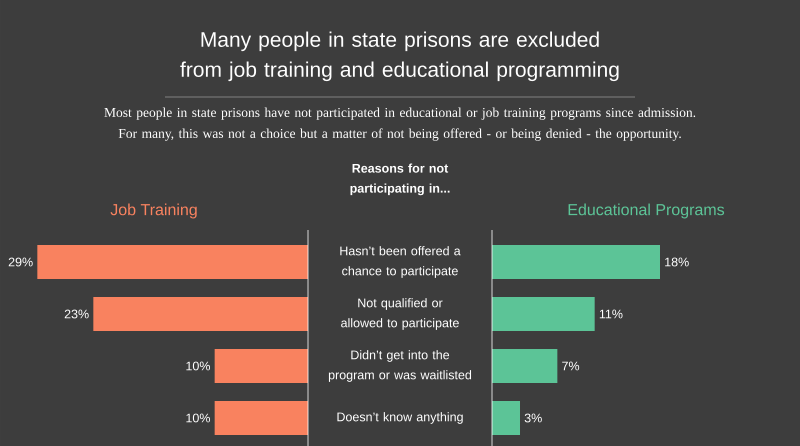 The height and width of the screenshot is (446, 800). I want to click on y-tick-label: Hasn’t been offered a chance to participate, so click(400, 262).